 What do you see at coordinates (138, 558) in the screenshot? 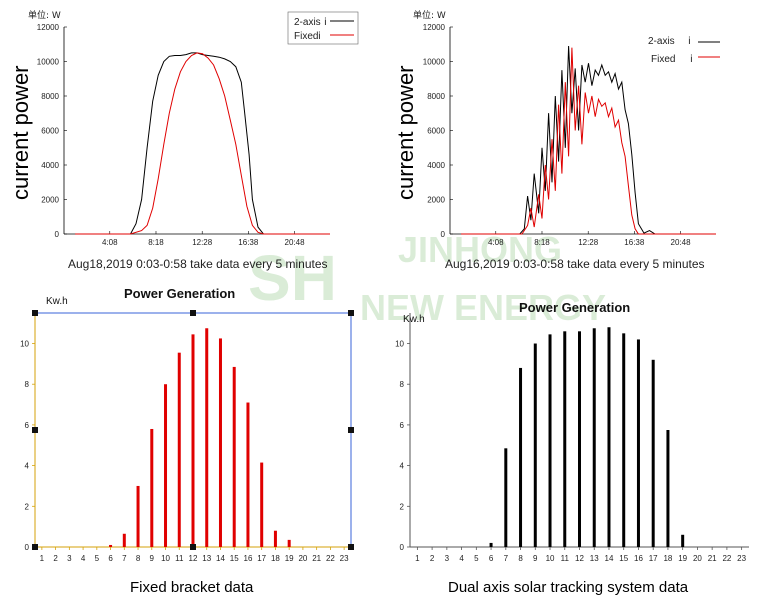
I see `x-tick-label: 8` at bounding box center [138, 558].